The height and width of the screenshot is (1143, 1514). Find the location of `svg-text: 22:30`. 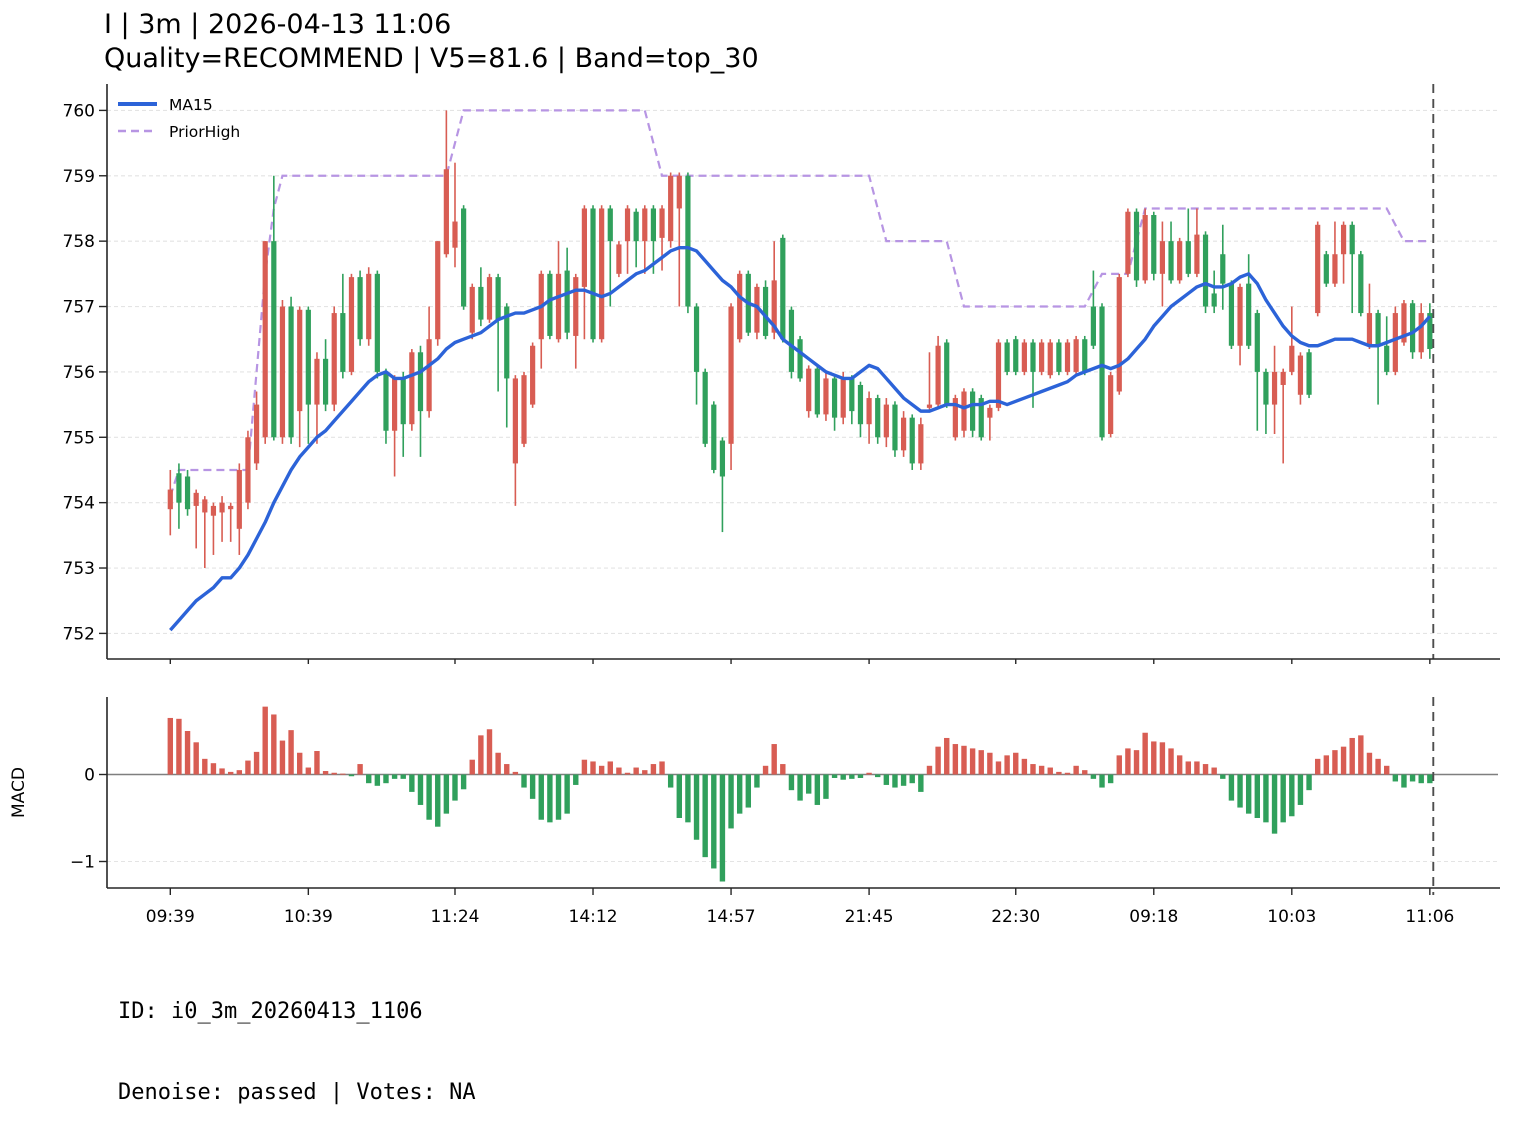

svg-text: 22:30 is located at coordinates (1015, 917).